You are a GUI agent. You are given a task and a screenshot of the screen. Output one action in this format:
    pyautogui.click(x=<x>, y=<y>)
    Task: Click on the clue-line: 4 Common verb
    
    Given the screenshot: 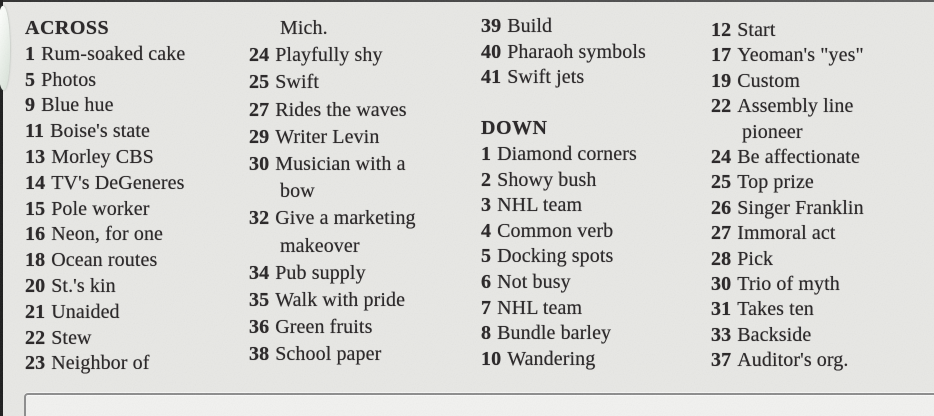 What is the action you would take?
    pyautogui.click(x=563, y=232)
    